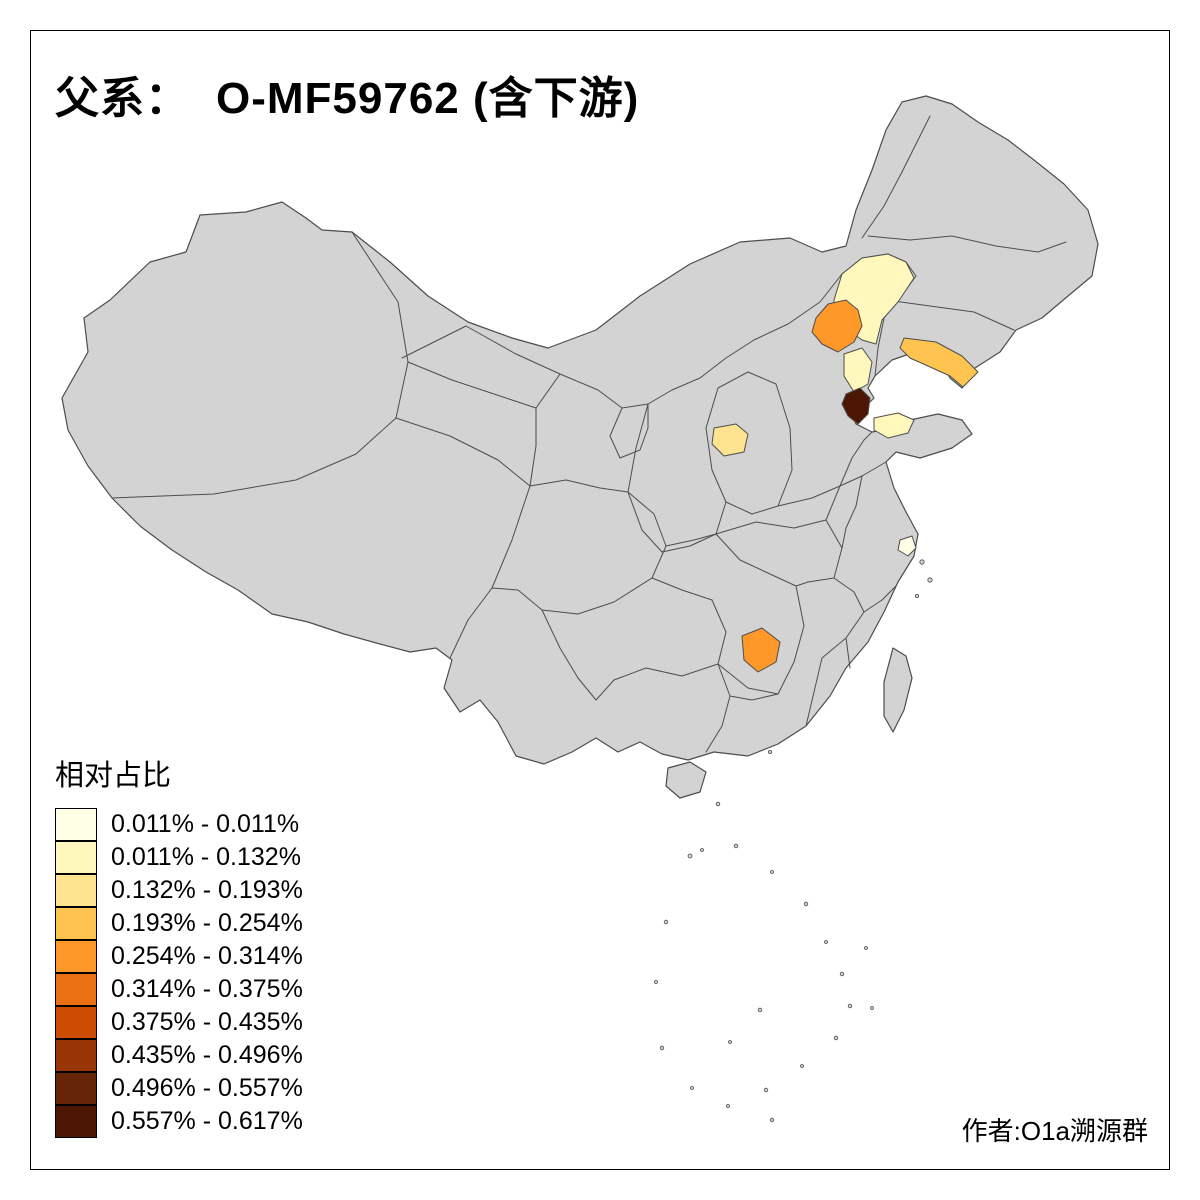 The height and width of the screenshot is (1200, 1200). I want to click on legend-row: 0.375% - 0.435%, so click(179, 1022).